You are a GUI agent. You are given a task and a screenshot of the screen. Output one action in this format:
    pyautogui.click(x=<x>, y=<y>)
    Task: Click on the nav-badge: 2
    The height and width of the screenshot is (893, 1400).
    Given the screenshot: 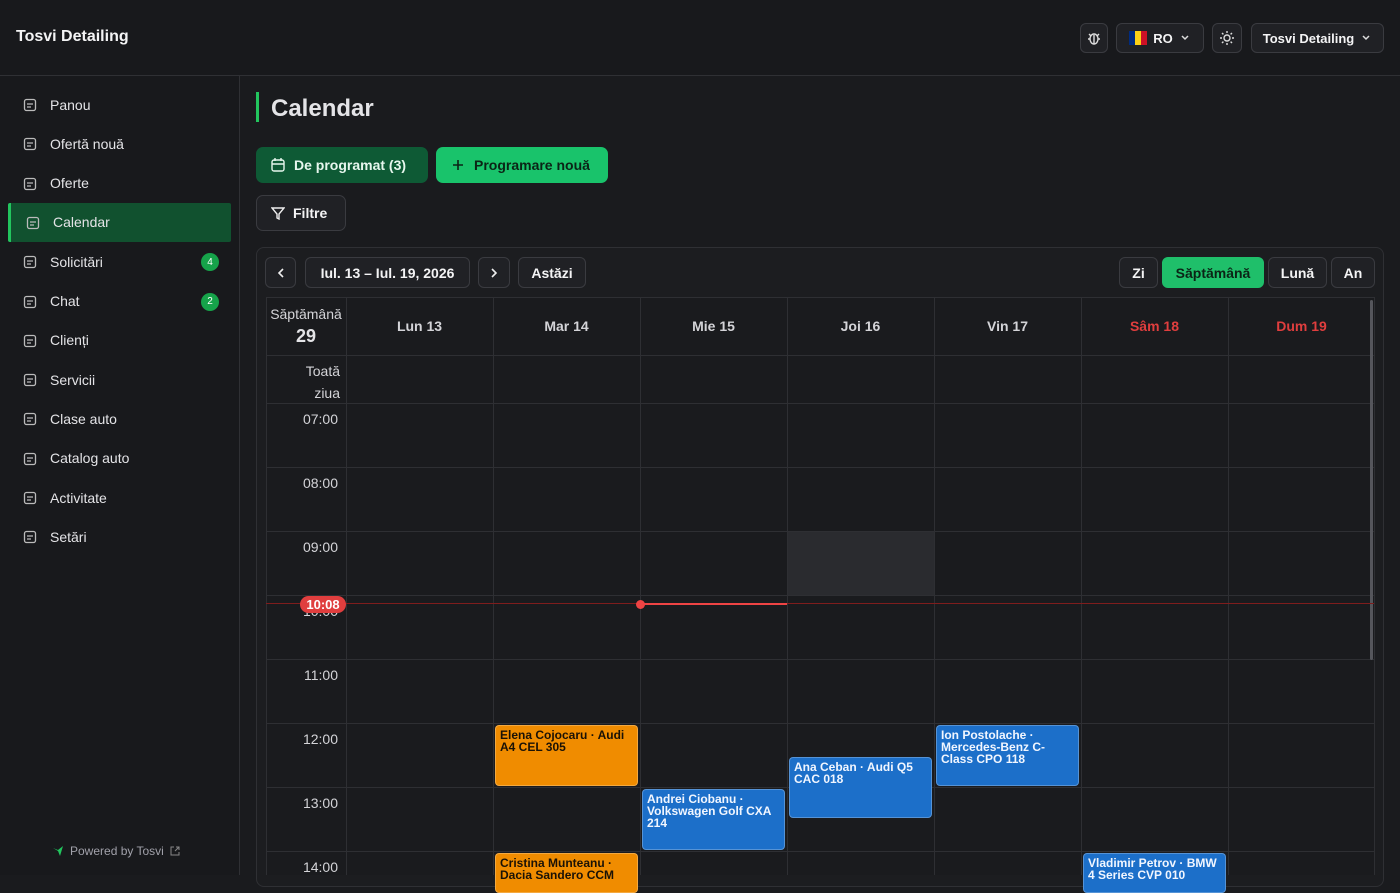 What is the action you would take?
    pyautogui.click(x=210, y=301)
    